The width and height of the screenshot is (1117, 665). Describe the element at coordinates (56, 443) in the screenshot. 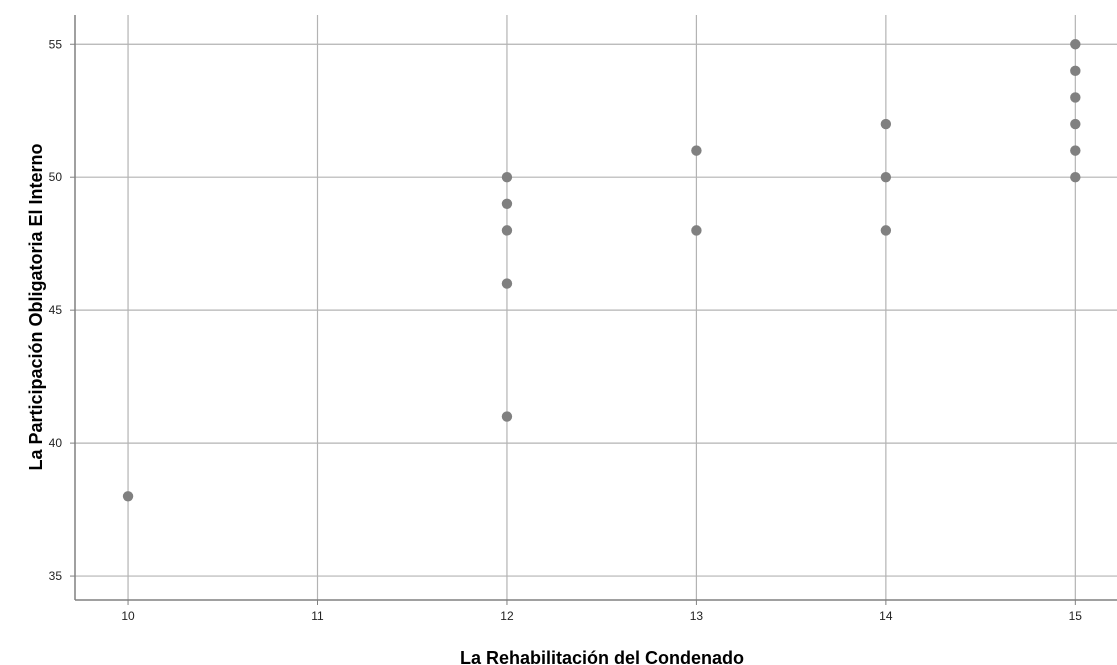

I see `y-tick-label: 40` at that location.